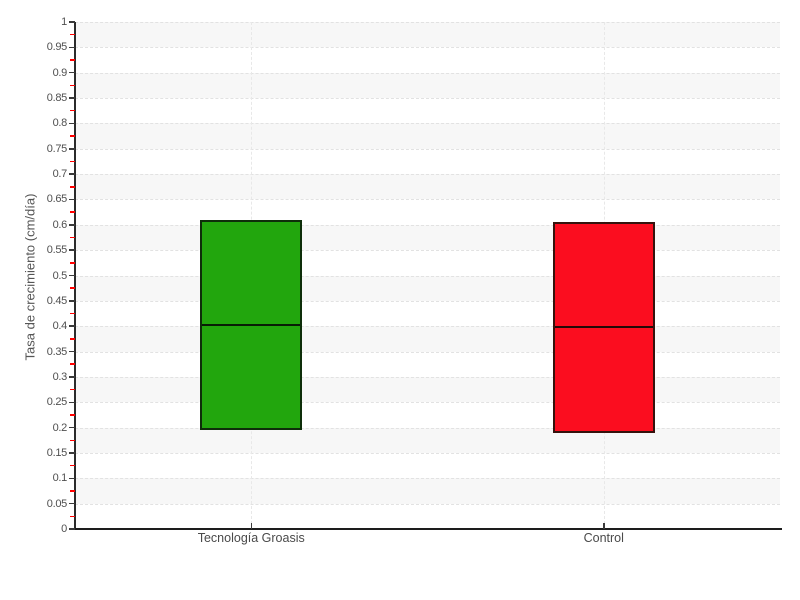 This screenshot has width=800, height=600. What do you see at coordinates (60, 224) in the screenshot?
I see `y-tick-label: 0.6` at bounding box center [60, 224].